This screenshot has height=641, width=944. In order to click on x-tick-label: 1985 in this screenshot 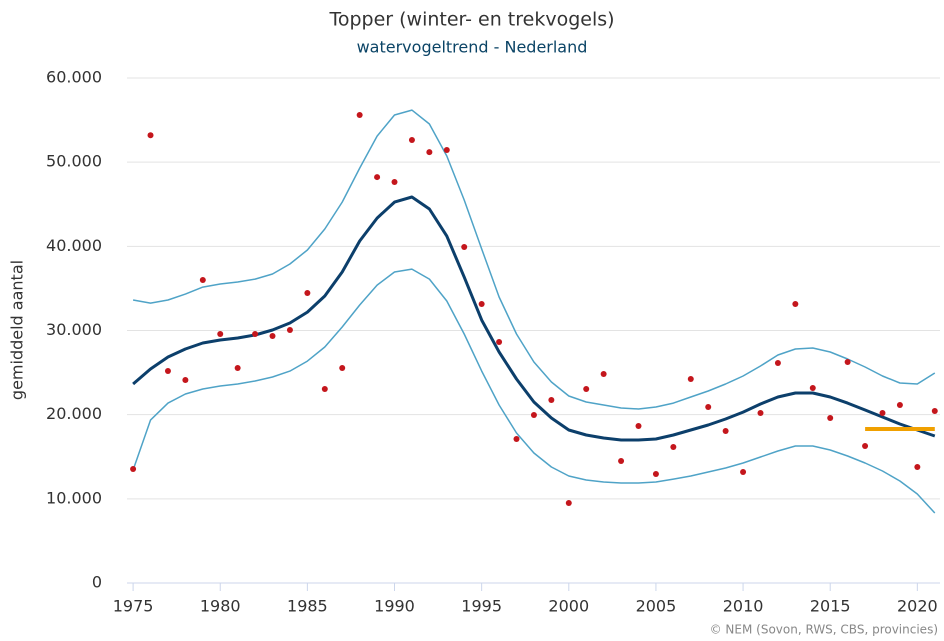, I will do `click(307, 606)`.